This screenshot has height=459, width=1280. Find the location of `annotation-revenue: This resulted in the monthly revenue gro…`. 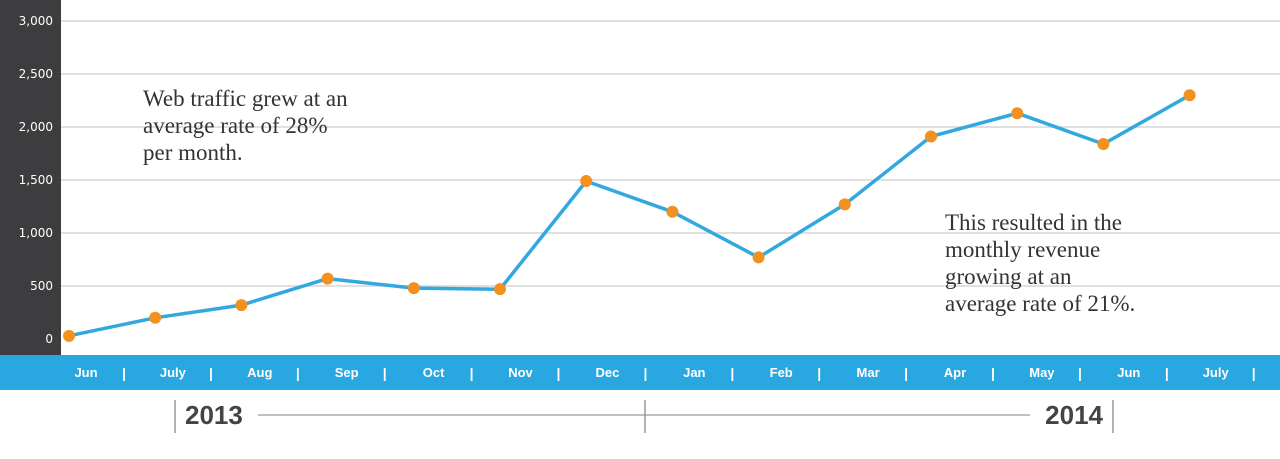

annotation-revenue: This resulted in the monthly revenue gro… is located at coordinates (1040, 263).